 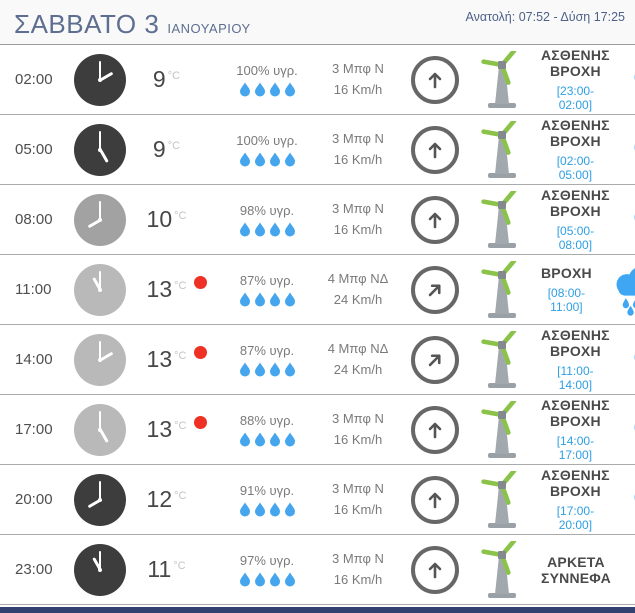 What do you see at coordinates (575, 98) in the screenshot?
I see `forecast-range: [23:00-02:00]` at bounding box center [575, 98].